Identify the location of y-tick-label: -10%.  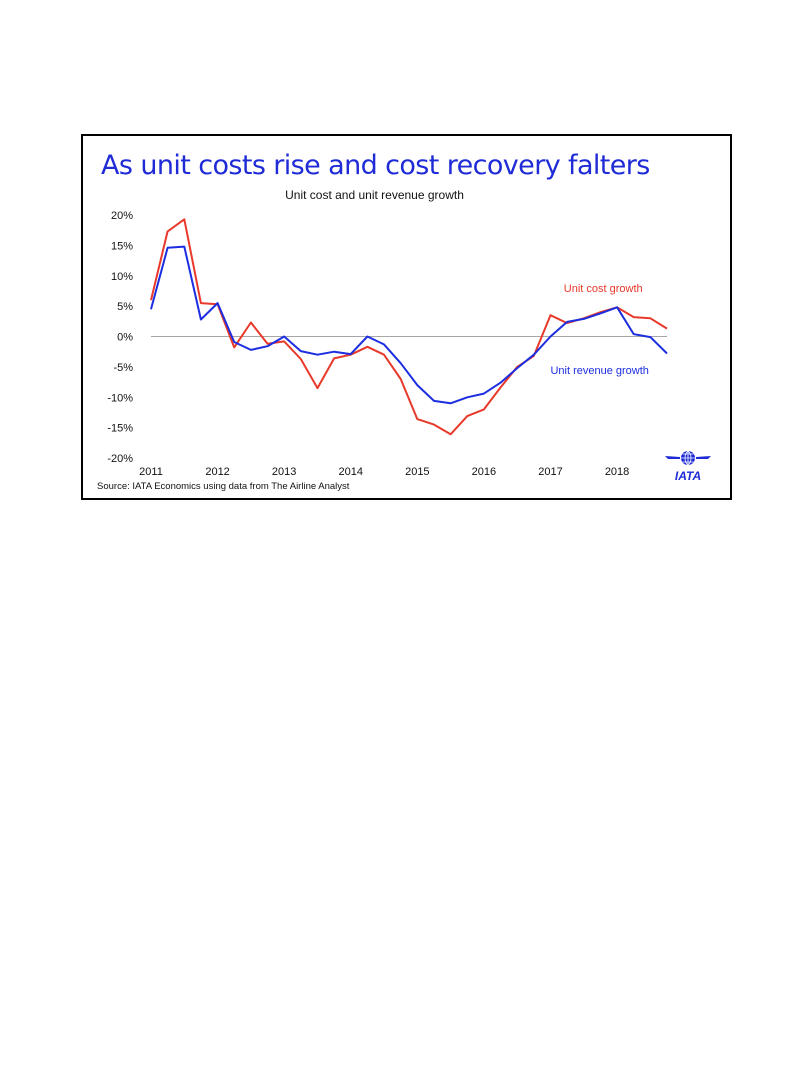
(120, 398).